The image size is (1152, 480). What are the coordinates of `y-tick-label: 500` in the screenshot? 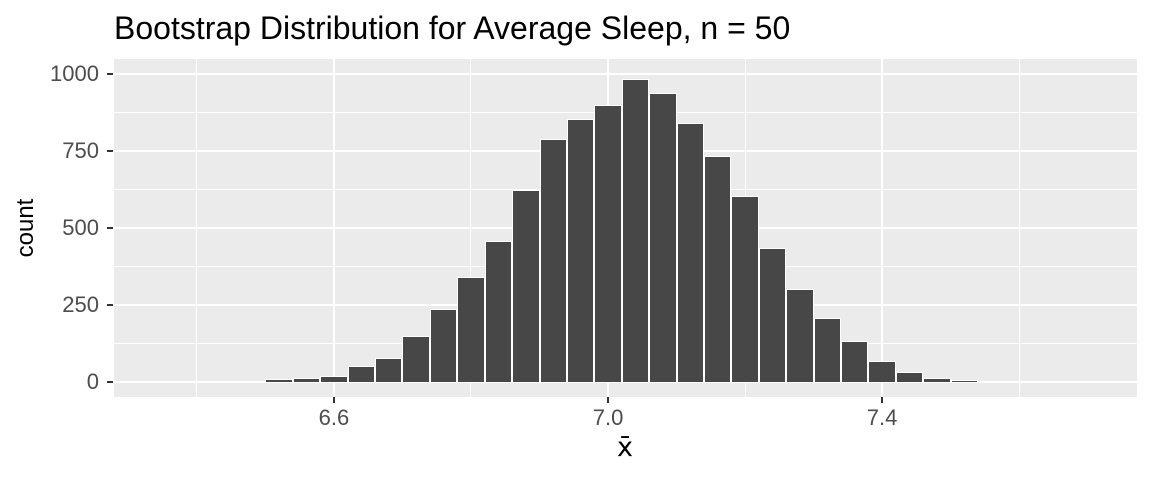 It's located at (80, 227).